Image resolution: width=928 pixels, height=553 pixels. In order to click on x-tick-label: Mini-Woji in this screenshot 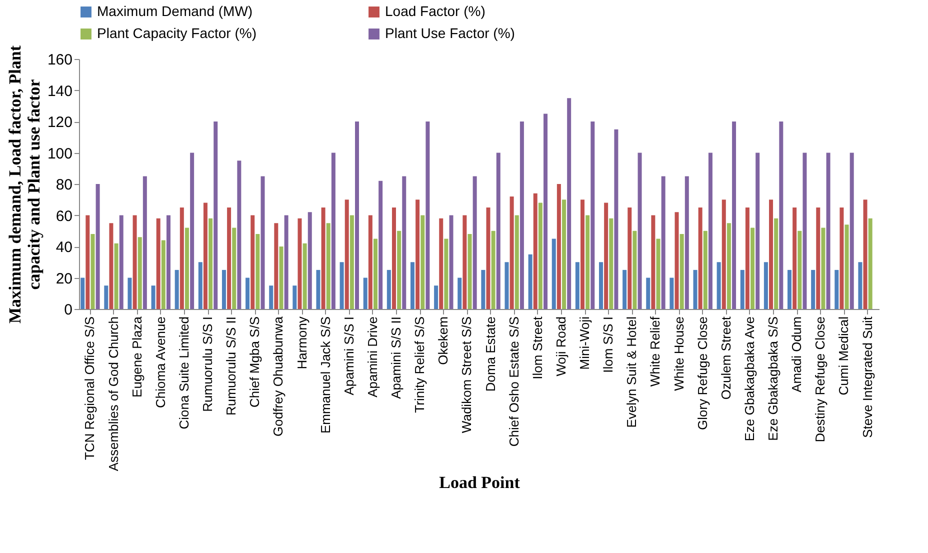, I will do `click(584, 343)`.